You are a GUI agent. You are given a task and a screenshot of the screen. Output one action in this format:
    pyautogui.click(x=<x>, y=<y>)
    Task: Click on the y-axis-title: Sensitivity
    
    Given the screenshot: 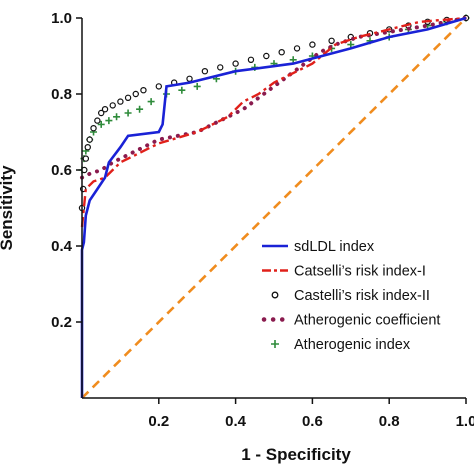 What is the action you would take?
    pyautogui.click(x=8, y=208)
    